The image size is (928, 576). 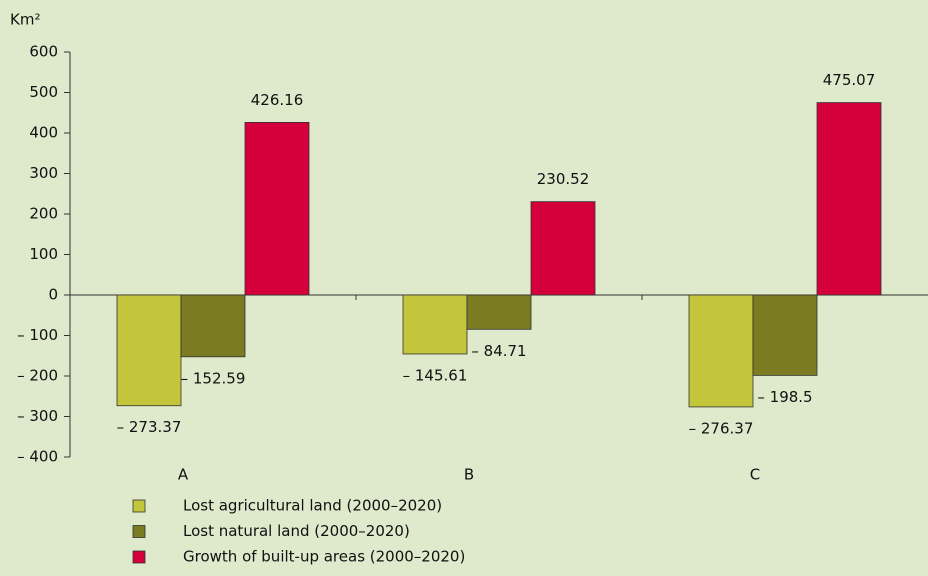 What do you see at coordinates (721, 428) in the screenshot?
I see `data-label: – 276.37` at bounding box center [721, 428].